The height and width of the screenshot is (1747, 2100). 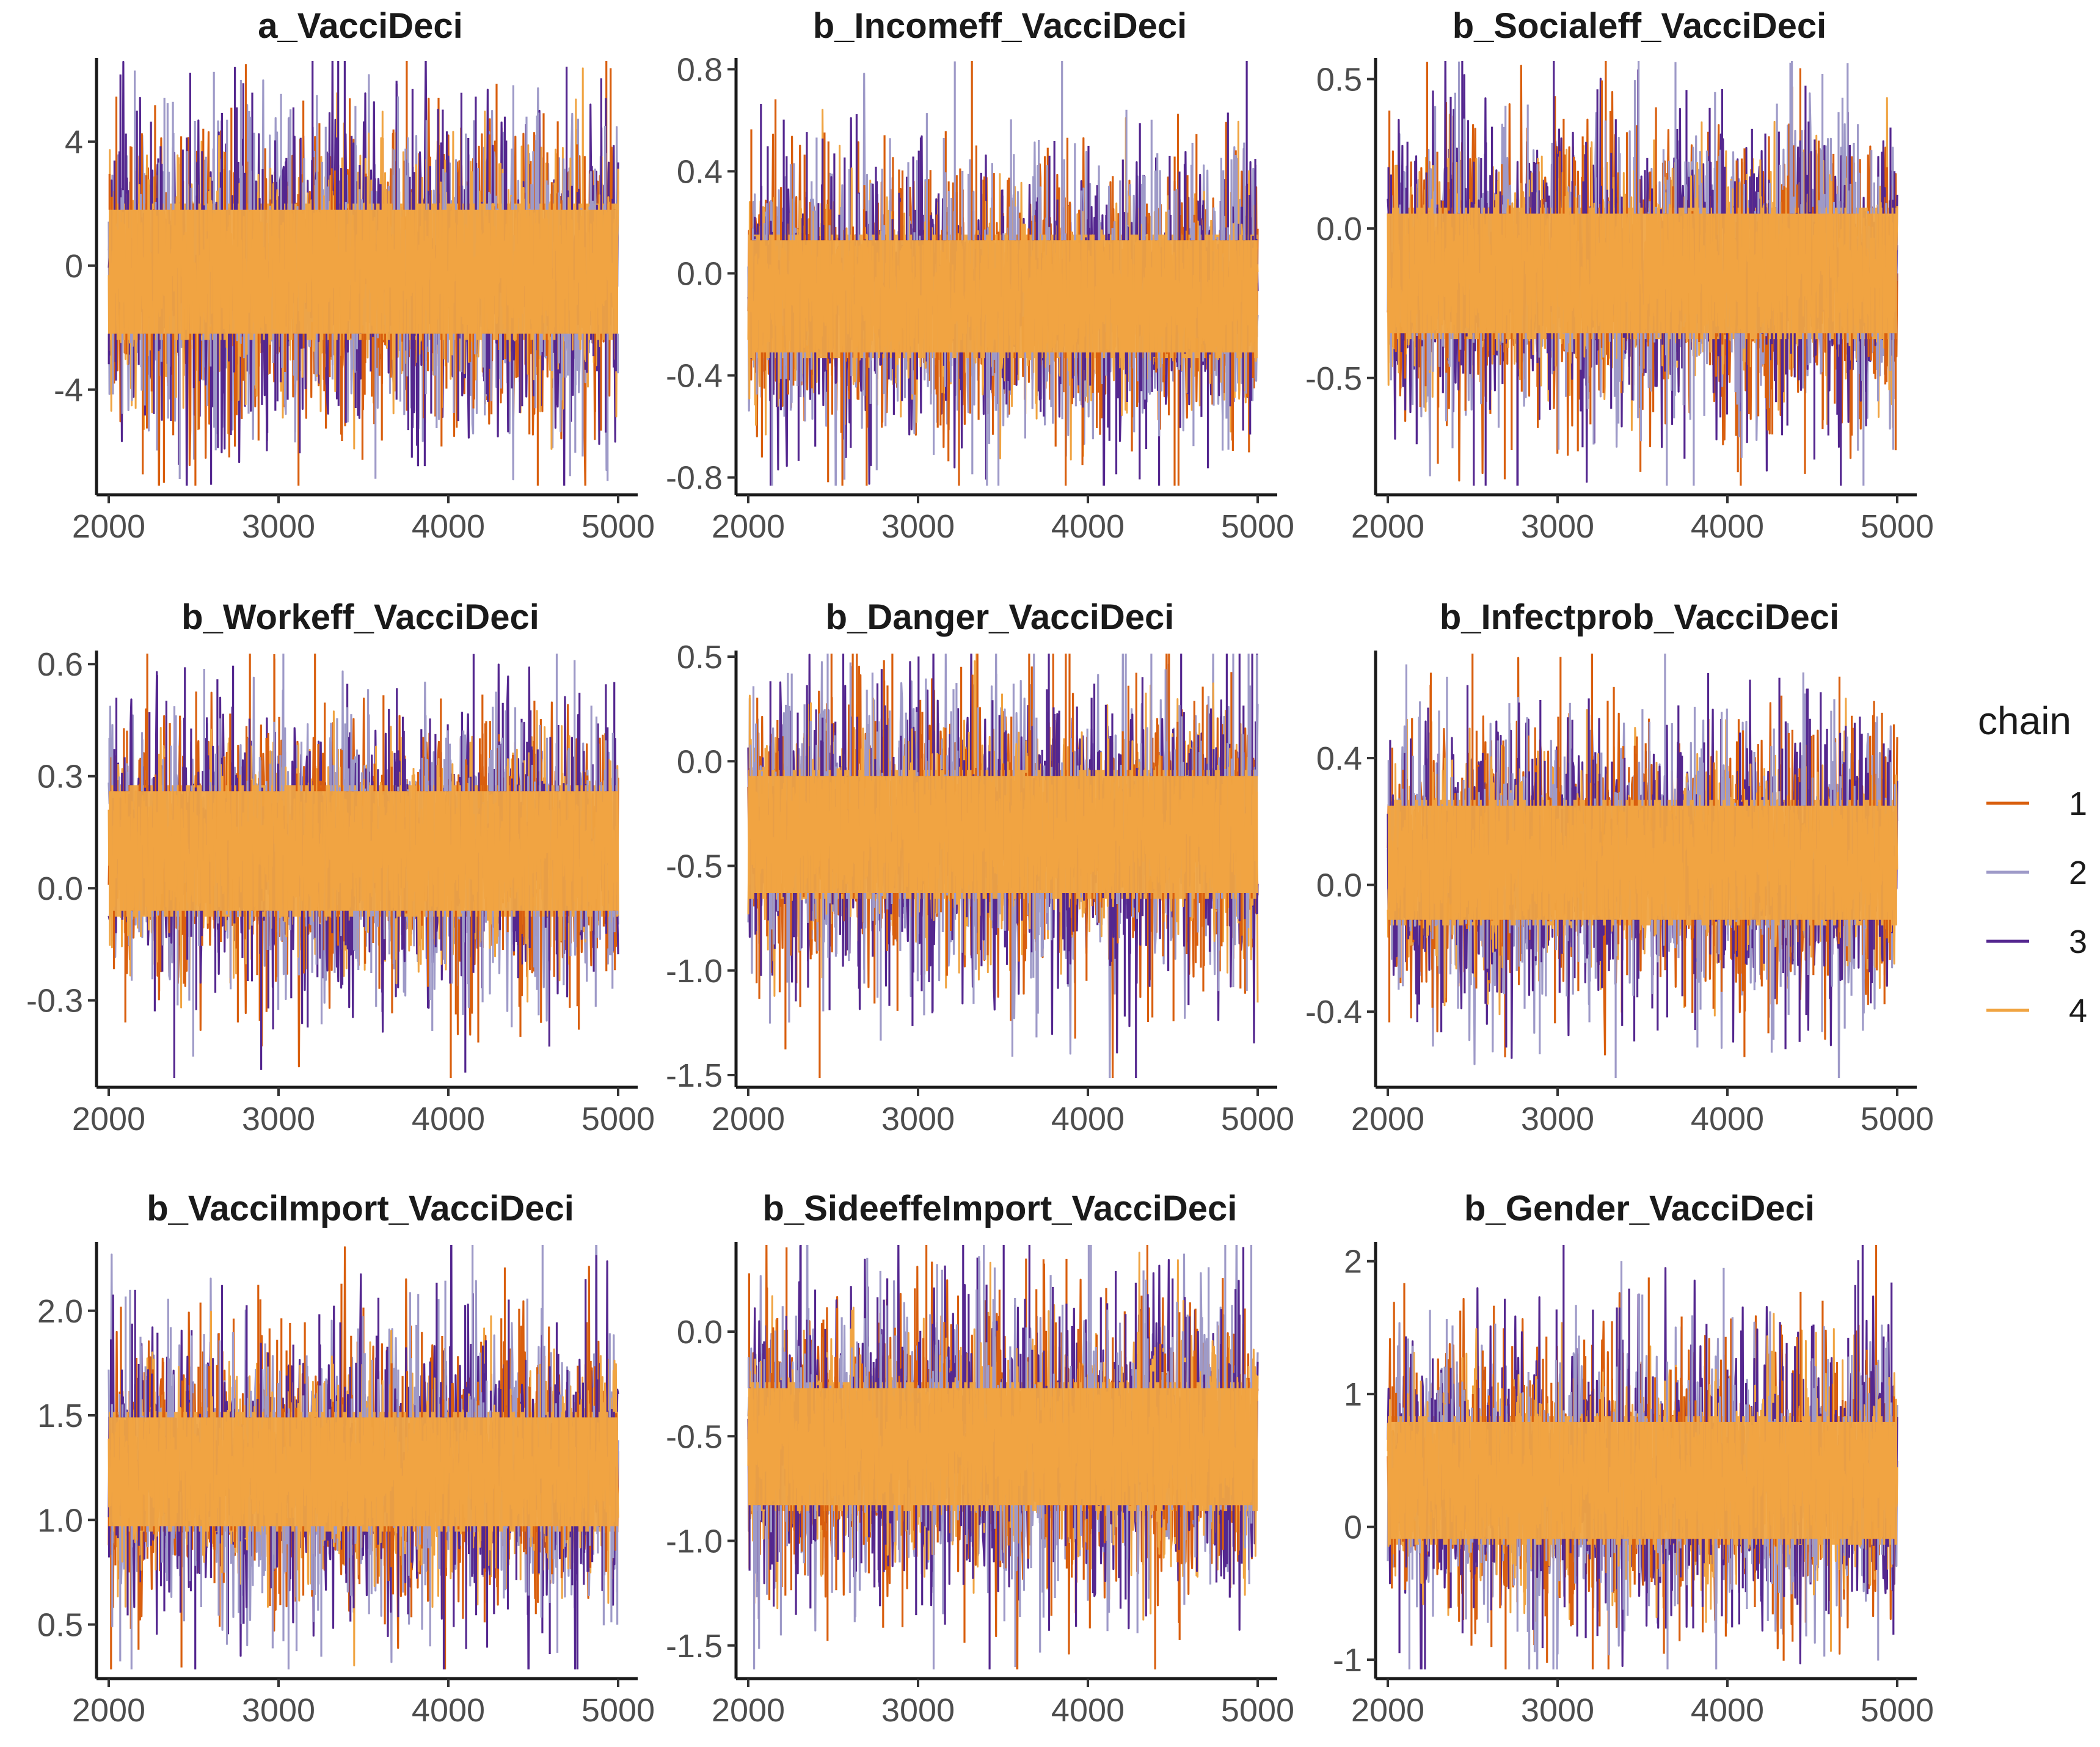 I want to click on y-tick-label: 1, so click(x=1353, y=1394).